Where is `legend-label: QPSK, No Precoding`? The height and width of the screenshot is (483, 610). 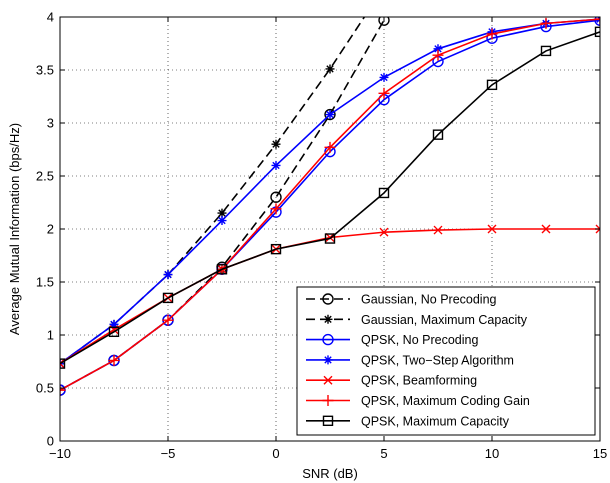
legend-label: QPSK, No Precoding is located at coordinates (419, 340).